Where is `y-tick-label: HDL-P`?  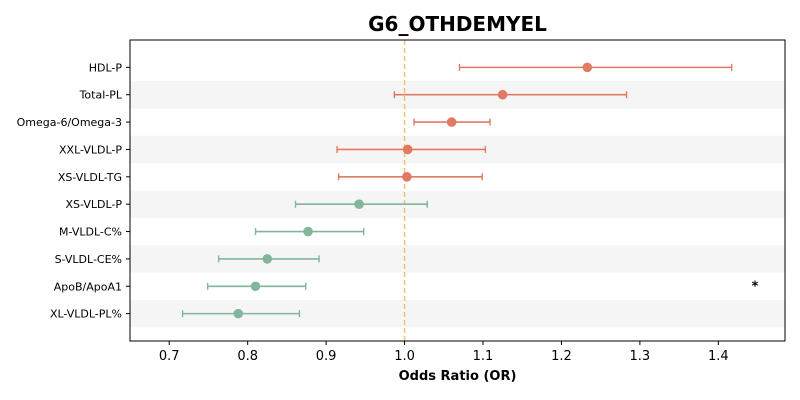 y-tick-label: HDL-P is located at coordinates (106, 67).